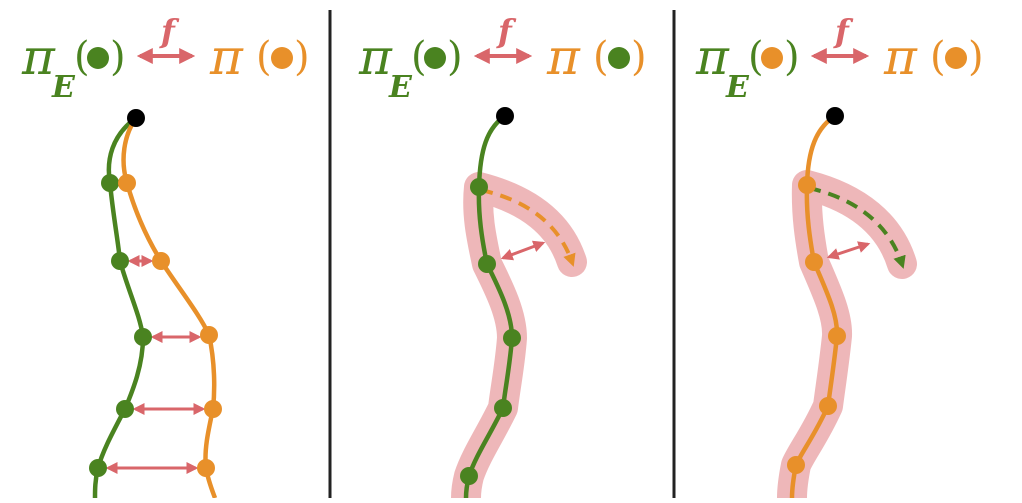 The image size is (1022, 503). What do you see at coordinates (119, 307) in the screenshot?
I see `expert-trajectory-line` at bounding box center [119, 307].